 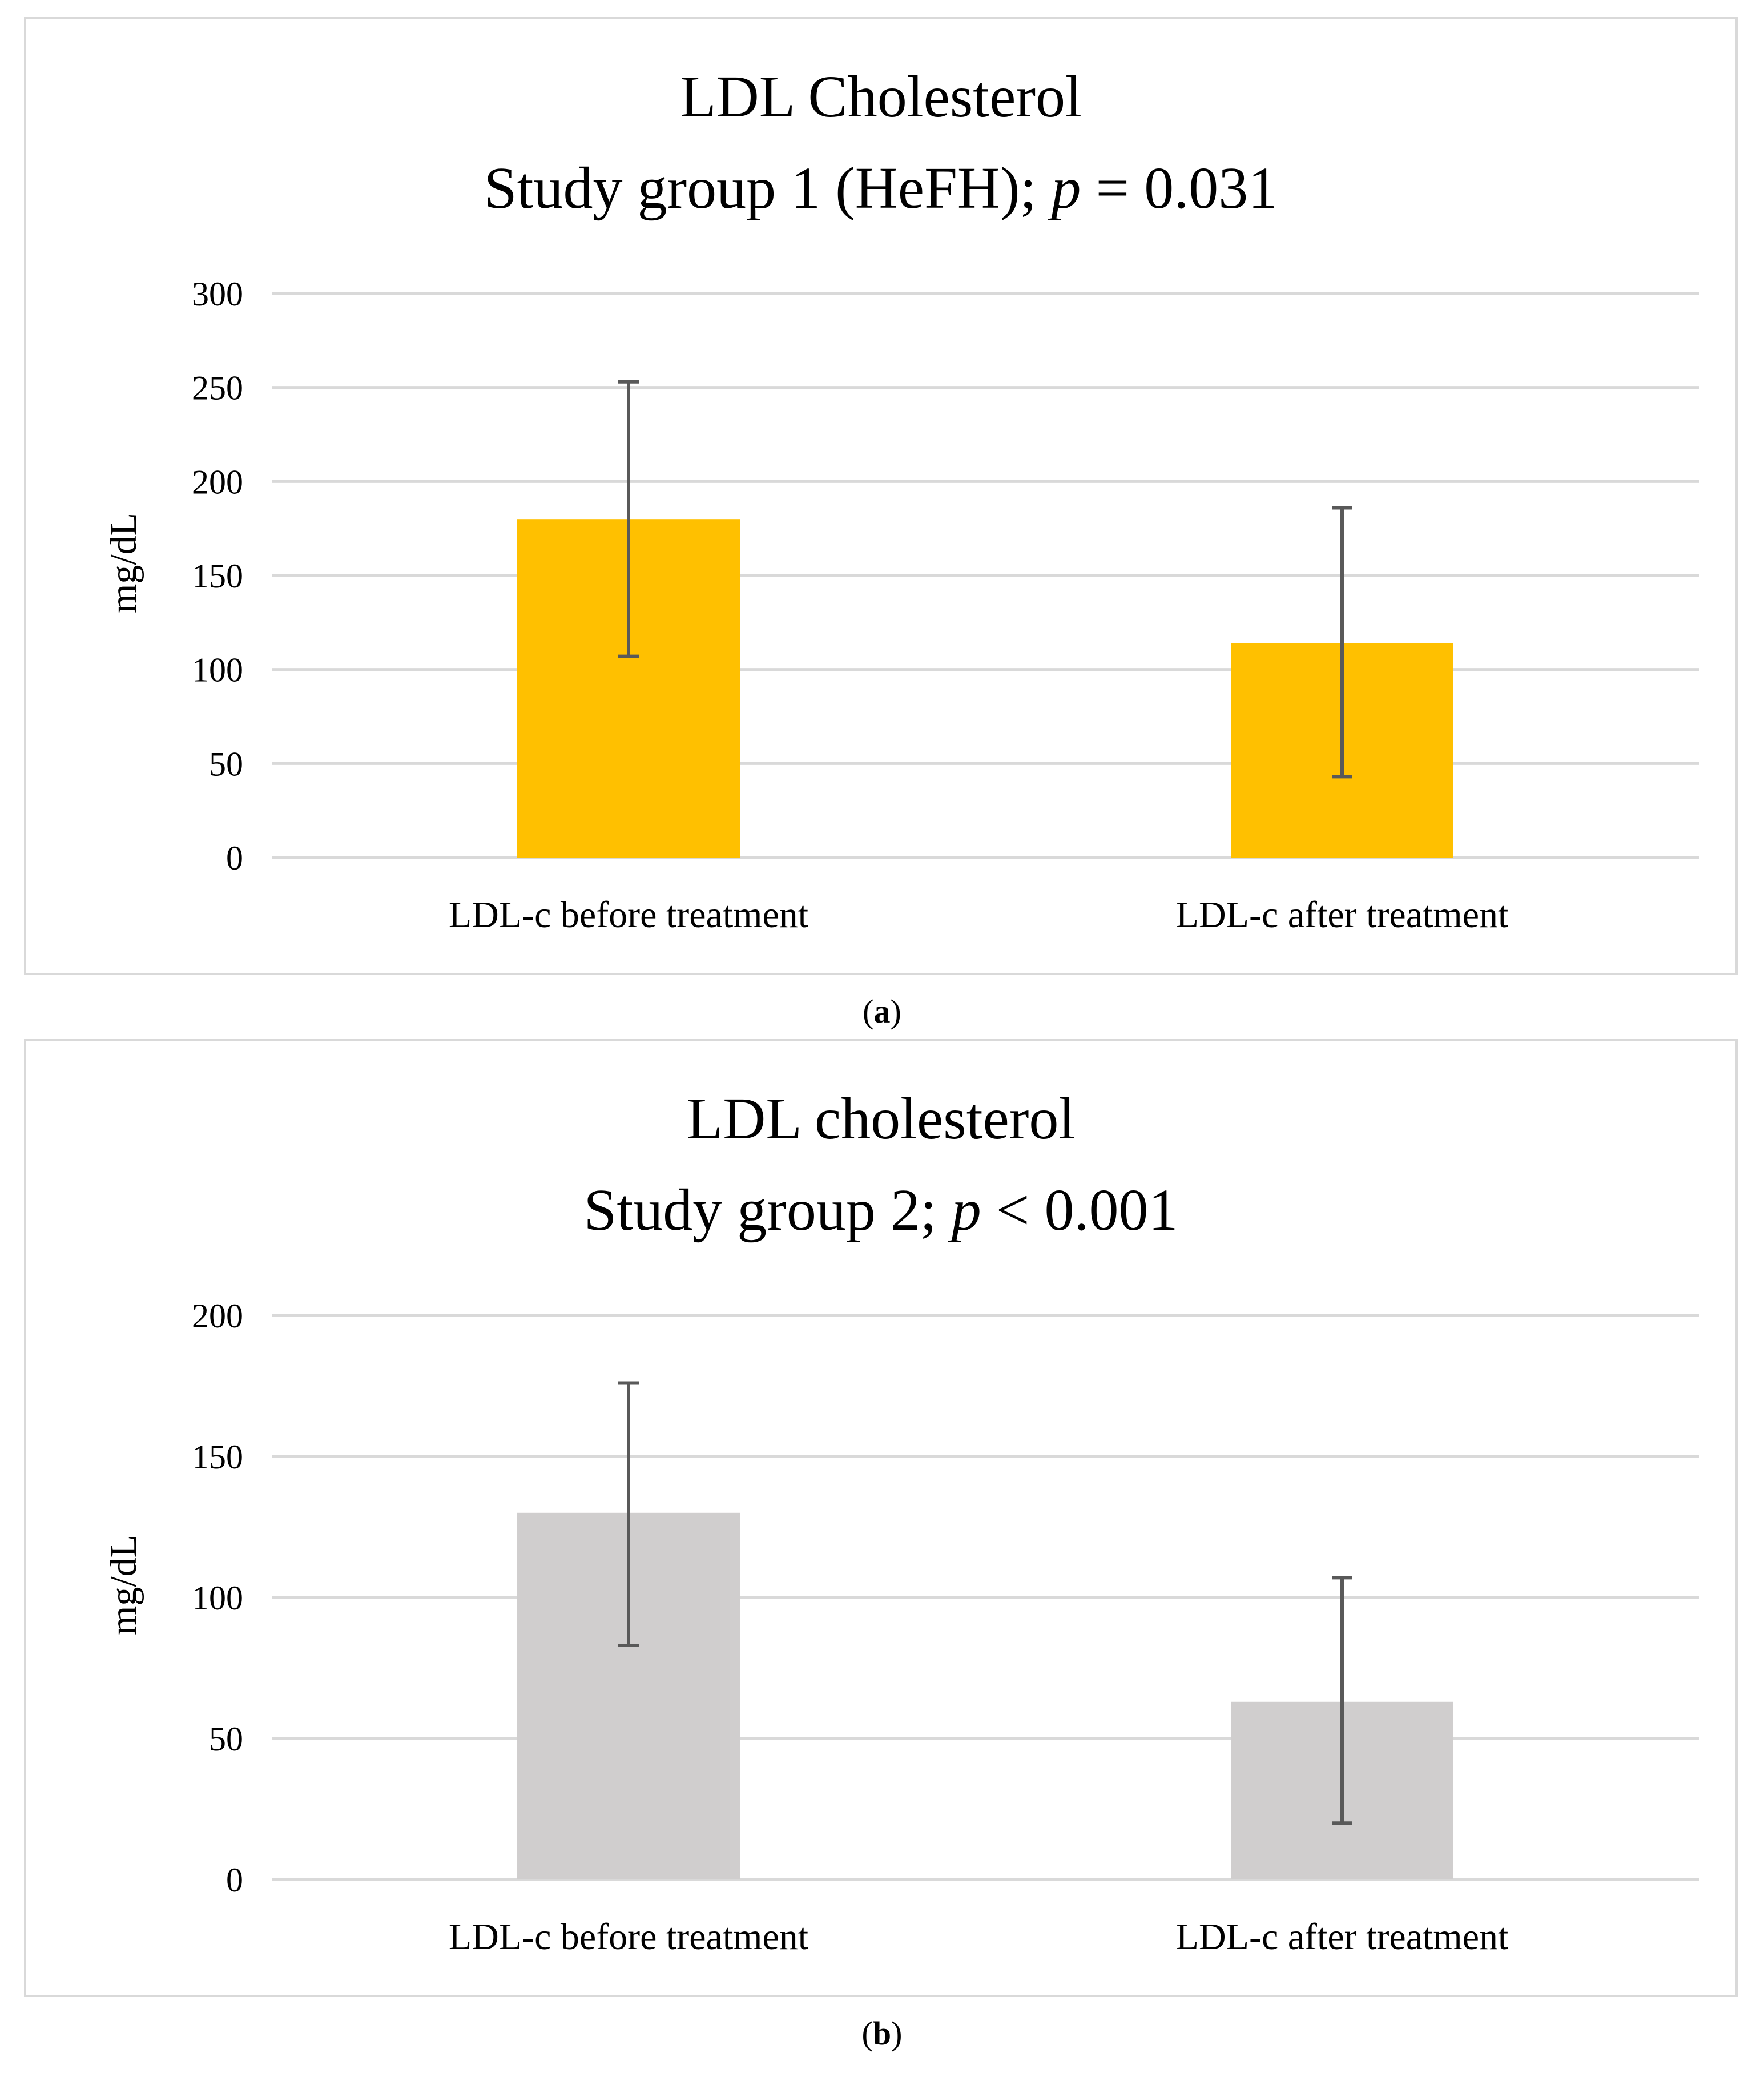 I want to click on caption-letter: a, so click(x=882, y=1012).